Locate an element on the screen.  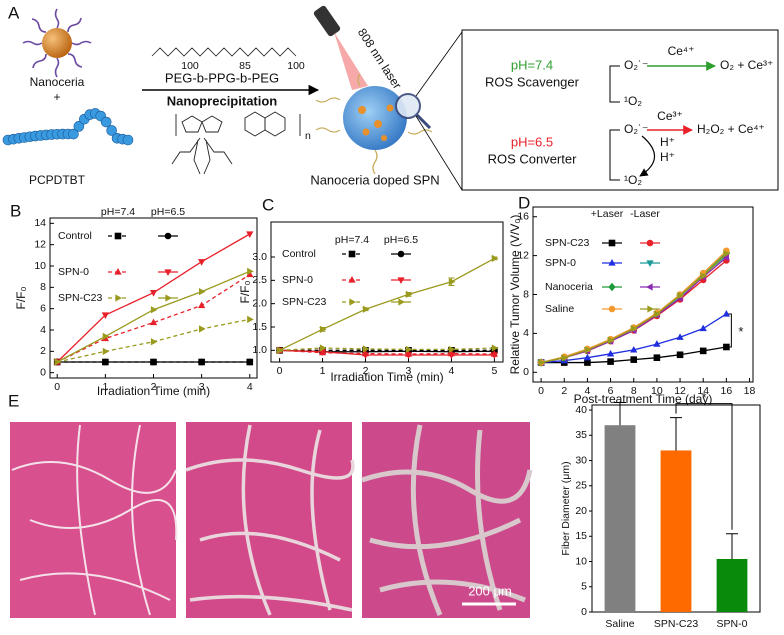
bracket is located at coordinates (614, 84).